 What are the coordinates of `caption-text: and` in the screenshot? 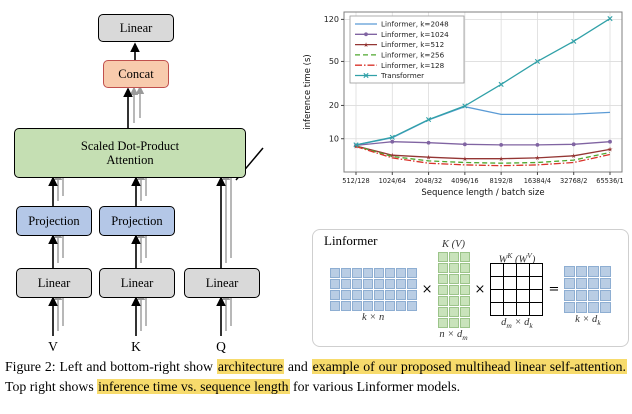 It's located at (297, 366).